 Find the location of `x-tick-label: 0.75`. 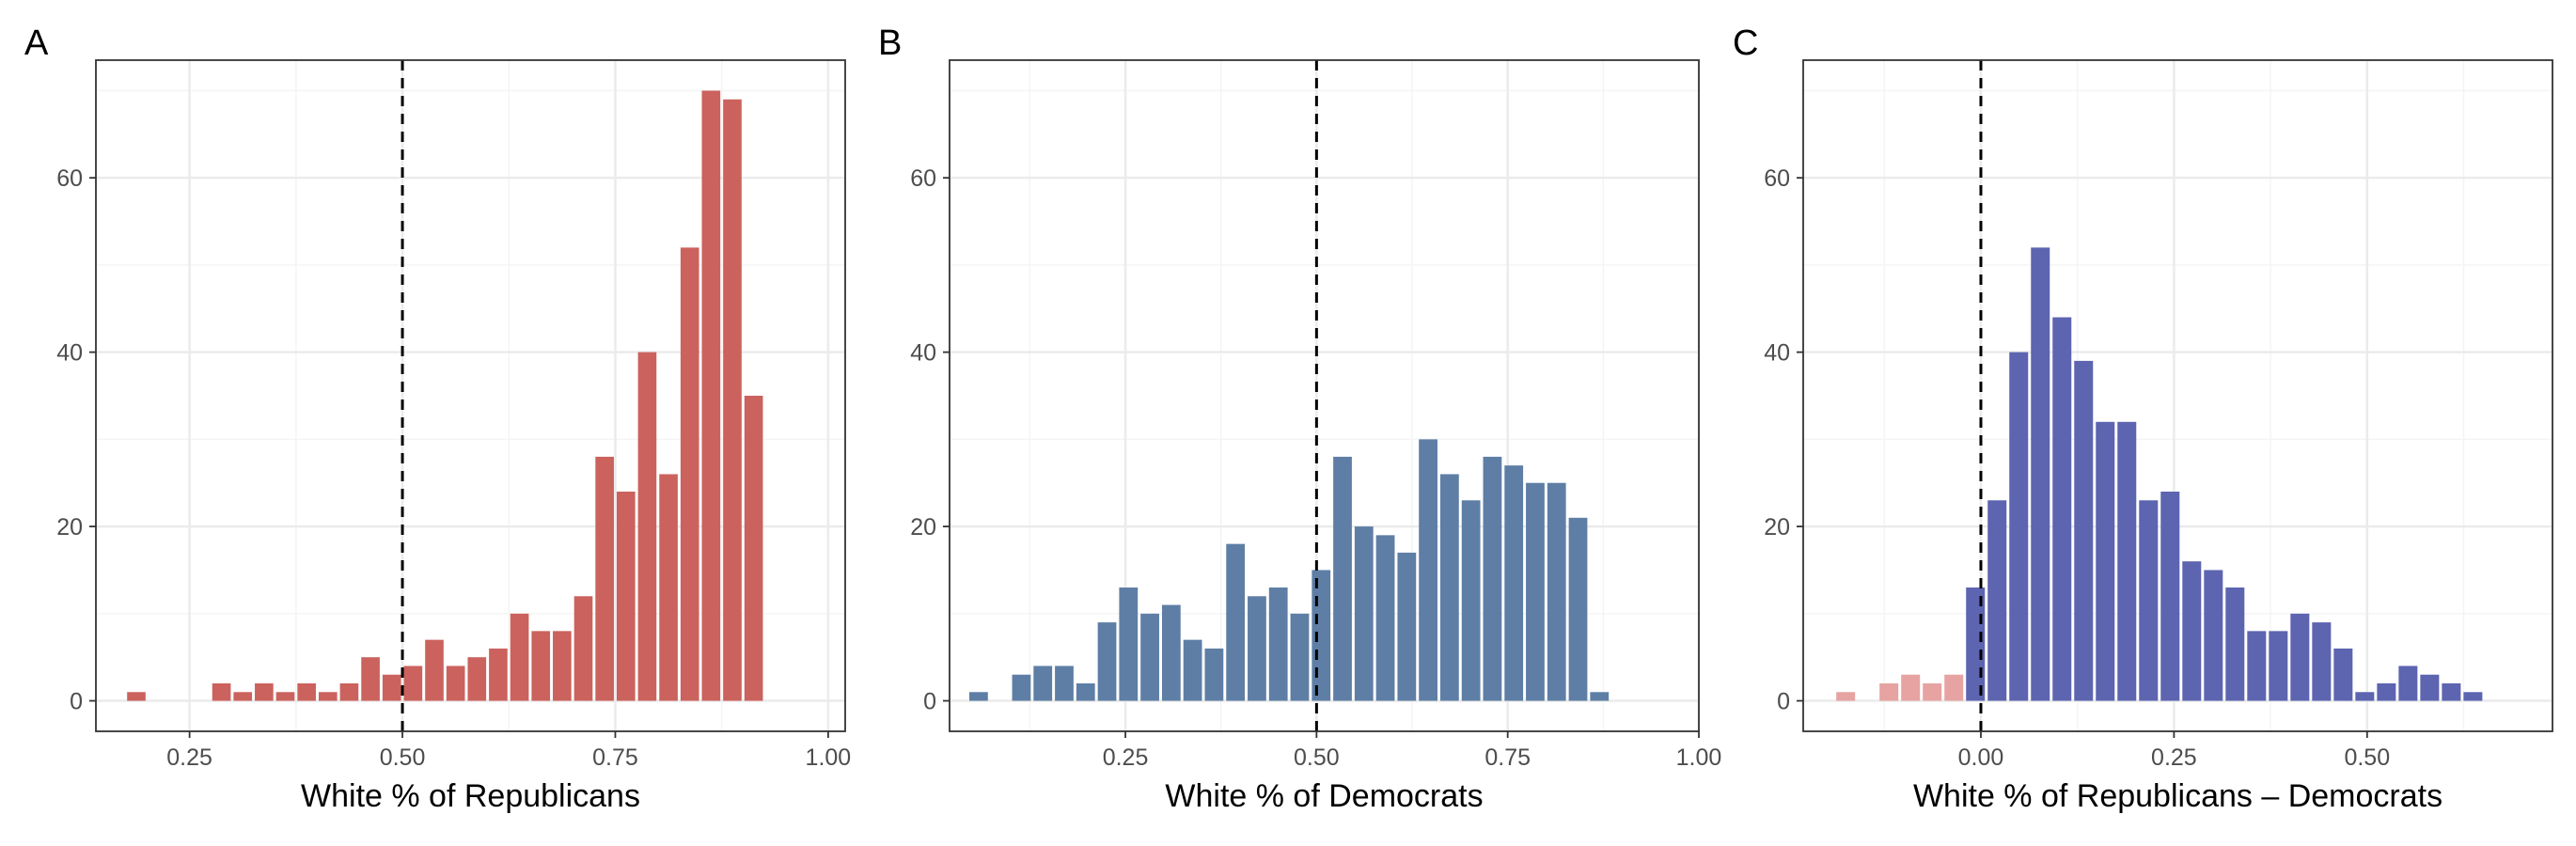

x-tick-label: 0.75 is located at coordinates (1507, 757).